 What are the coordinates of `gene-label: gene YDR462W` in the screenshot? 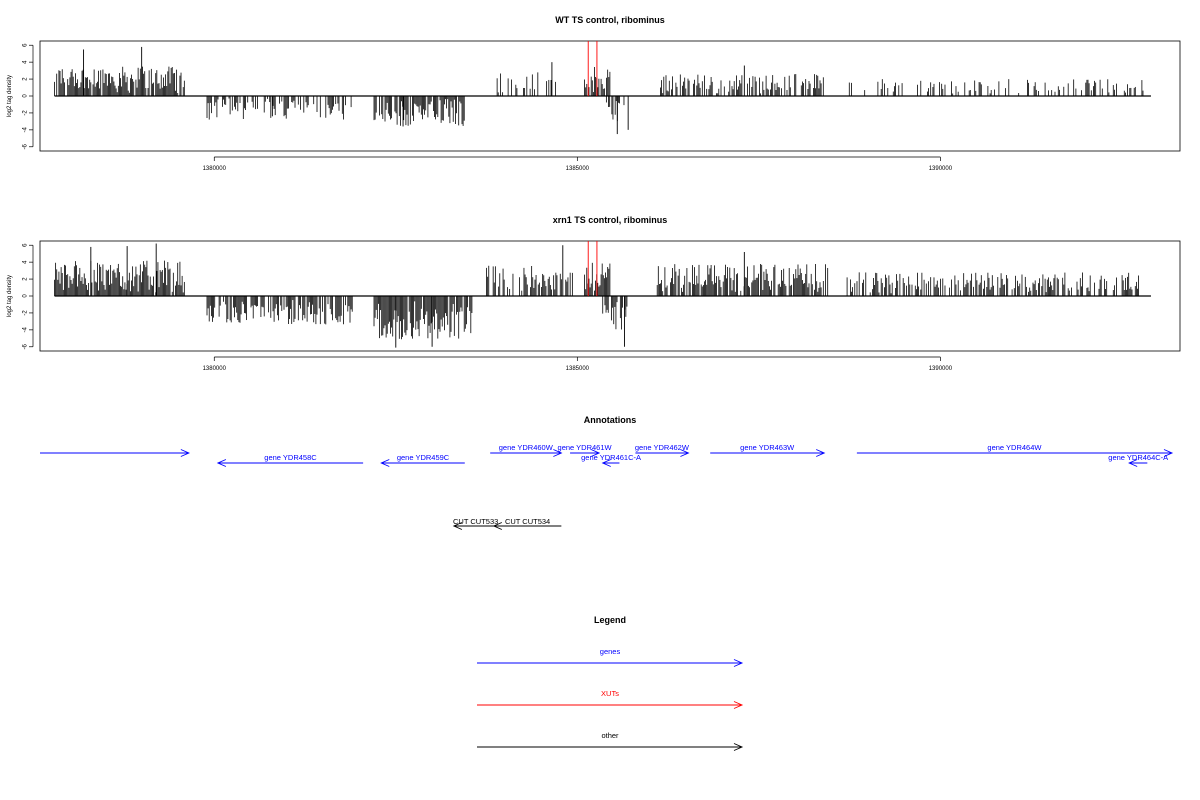 It's located at (662, 447).